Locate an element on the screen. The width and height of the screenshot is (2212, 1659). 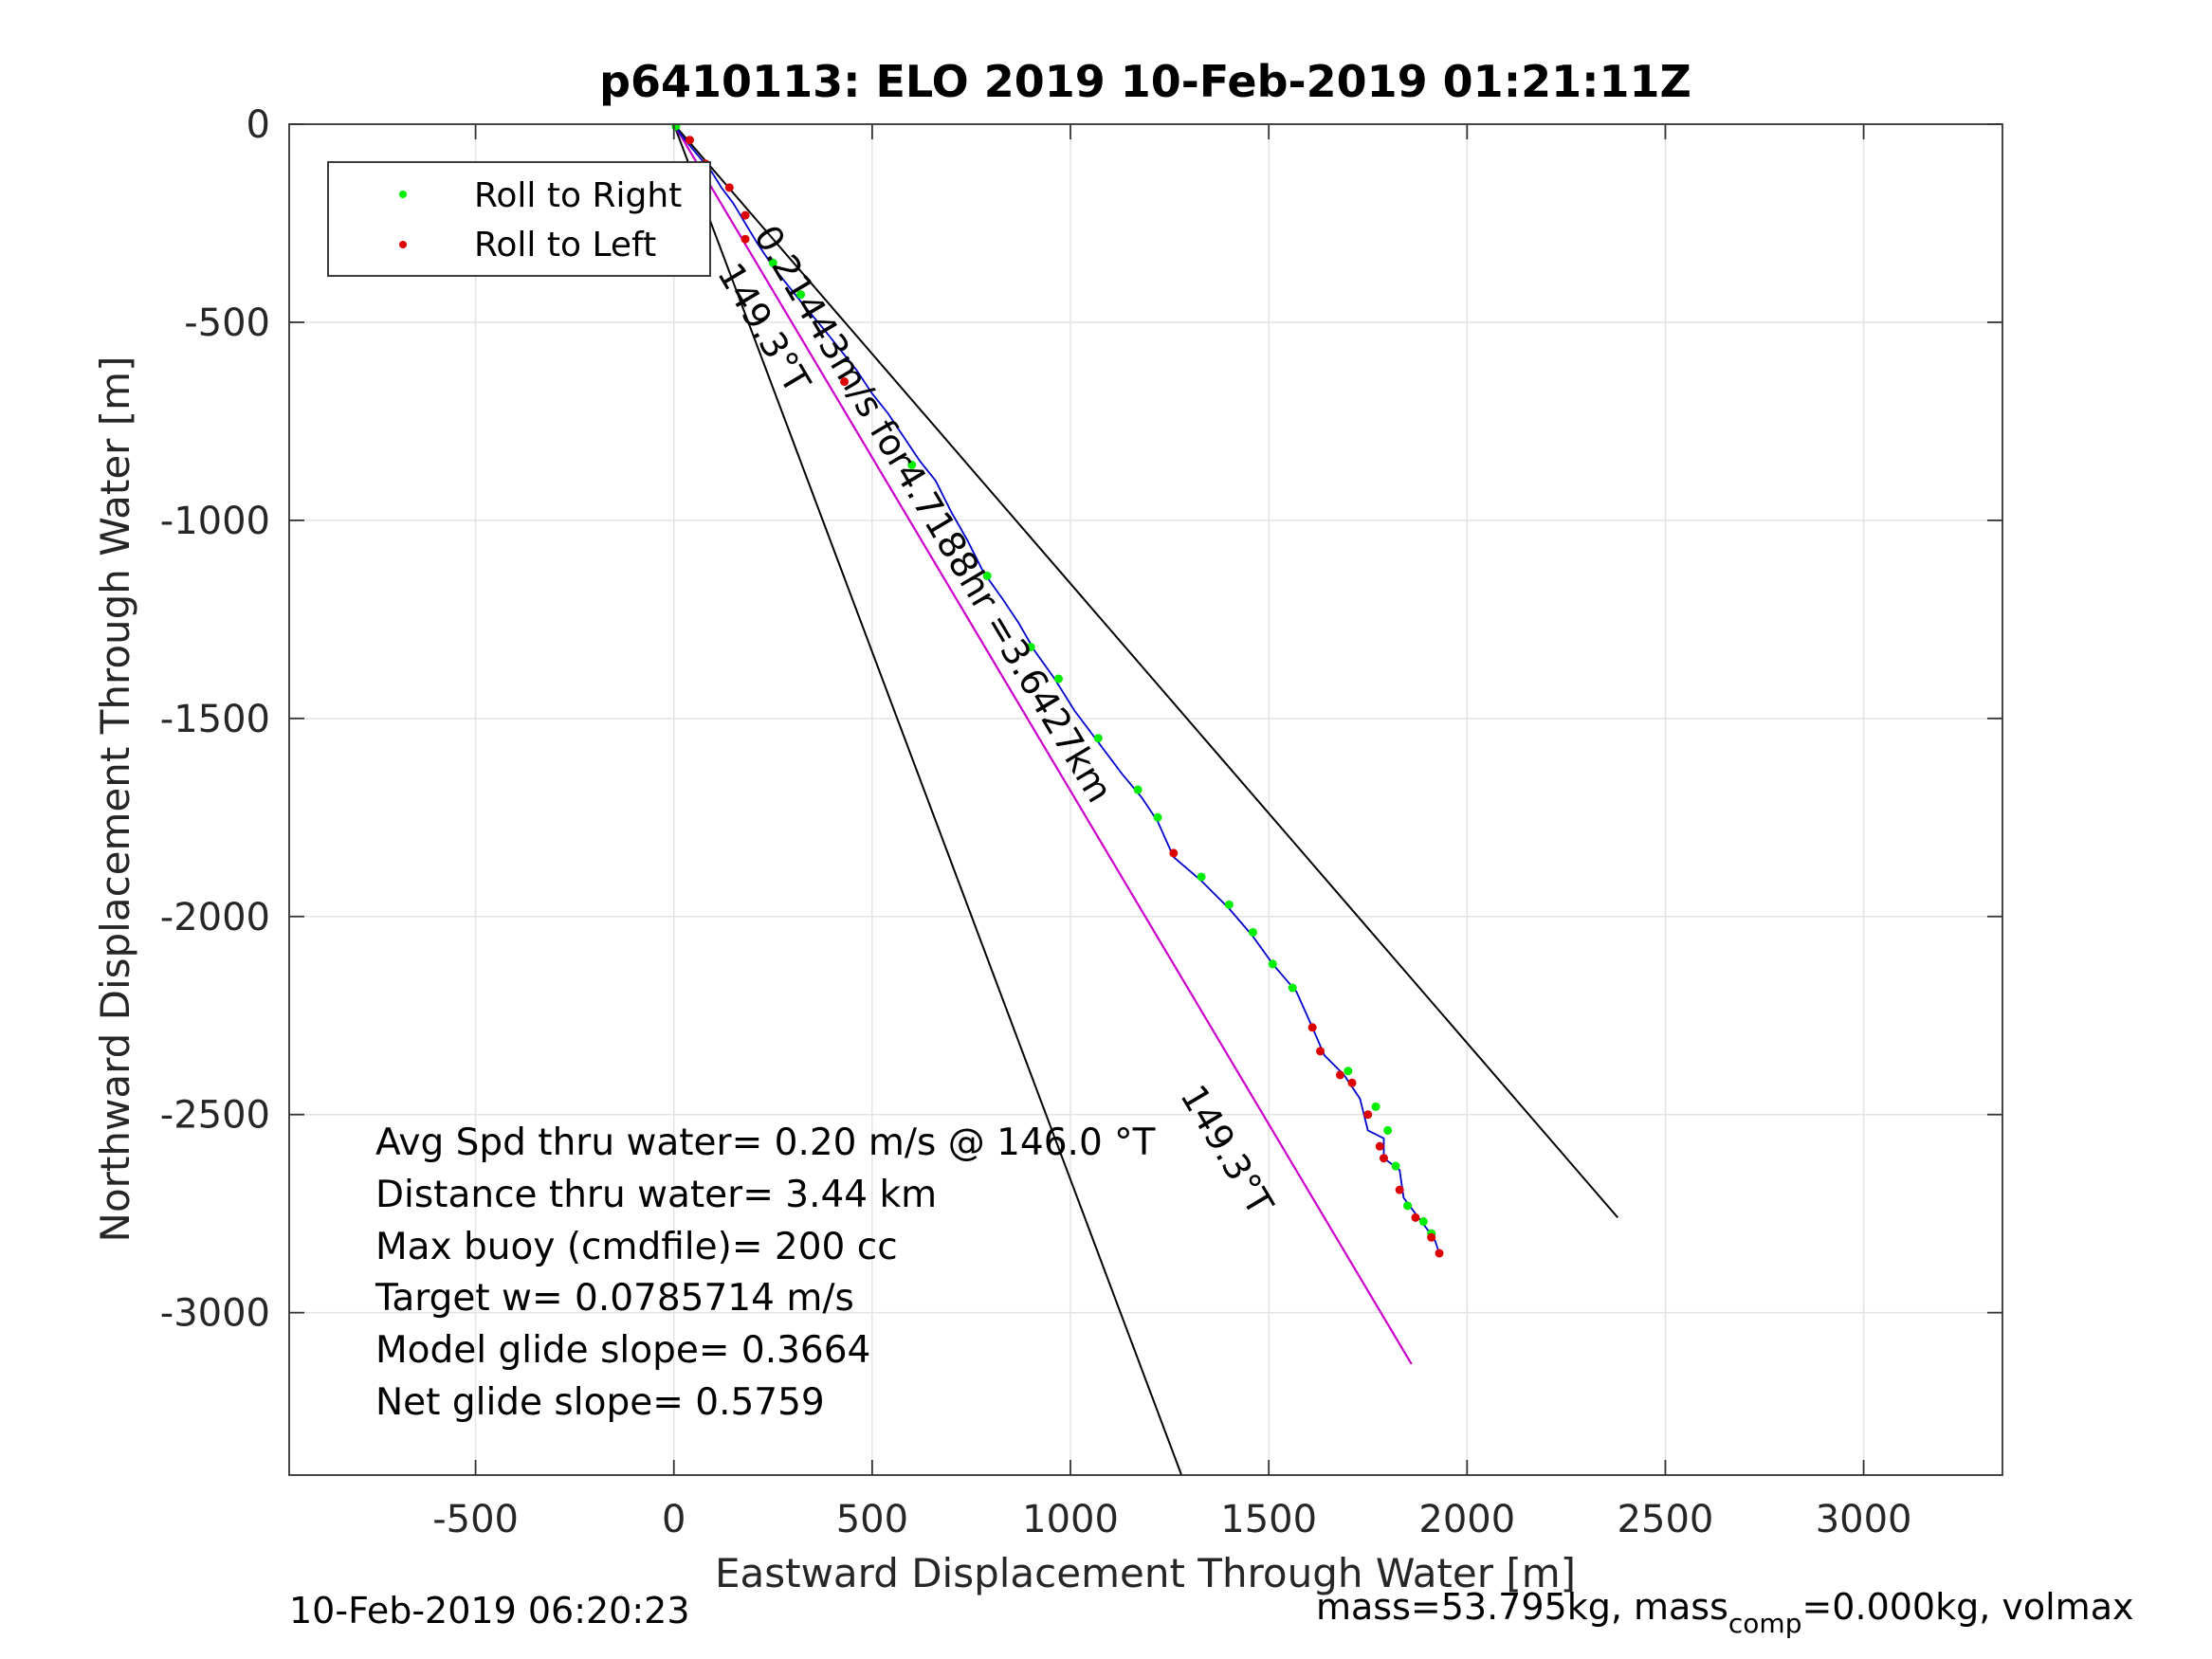
legend-box is located at coordinates (519, 219).